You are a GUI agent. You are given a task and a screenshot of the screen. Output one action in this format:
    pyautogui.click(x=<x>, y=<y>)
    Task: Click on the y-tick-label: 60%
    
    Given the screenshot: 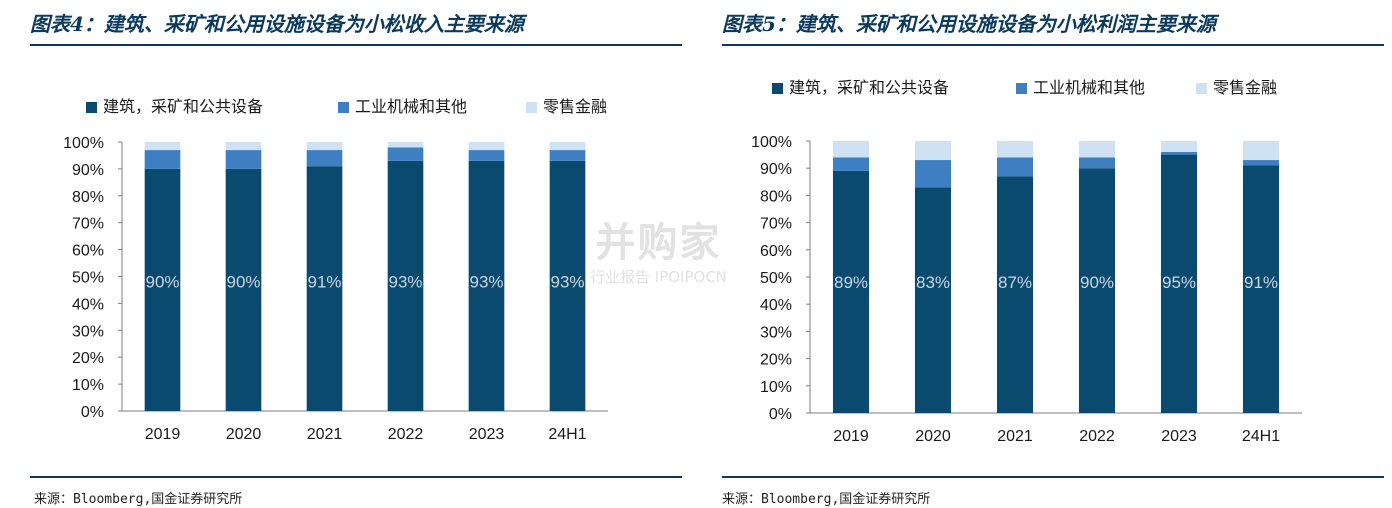 What is the action you would take?
    pyautogui.click(x=88, y=251)
    